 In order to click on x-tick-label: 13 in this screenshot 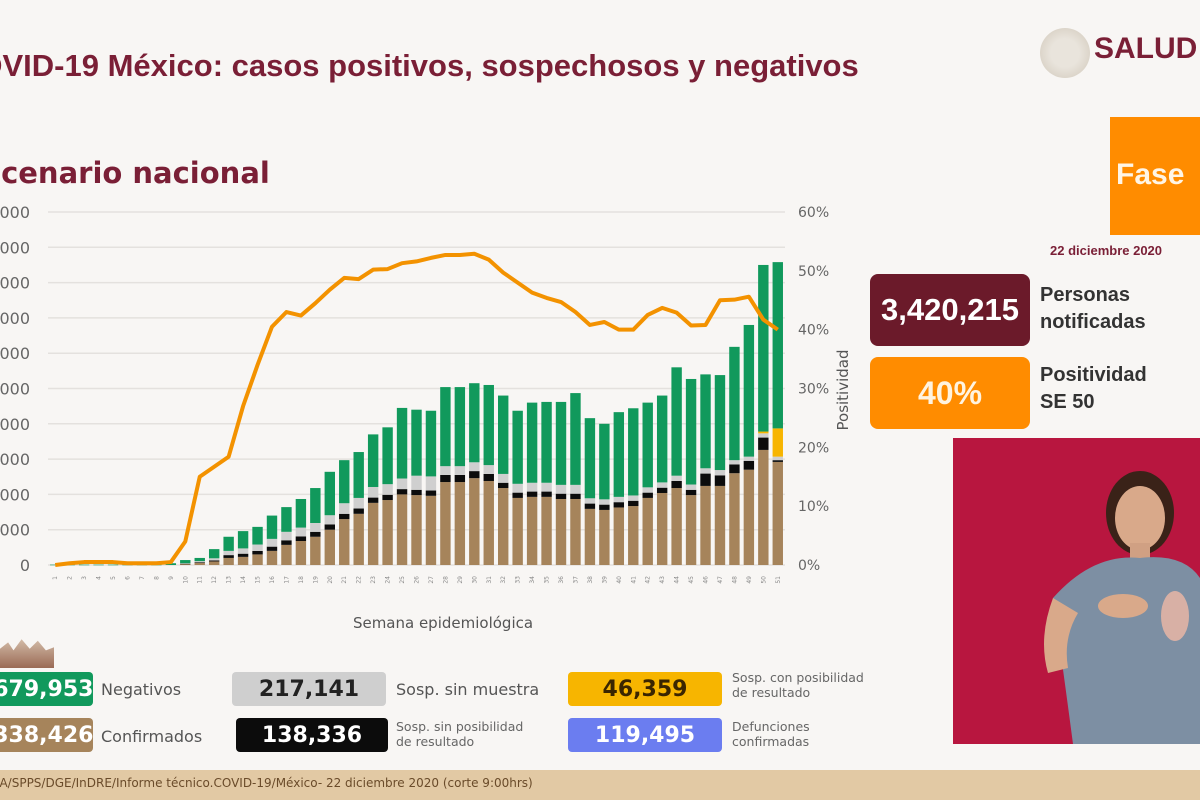, I will do `click(229, 580)`.